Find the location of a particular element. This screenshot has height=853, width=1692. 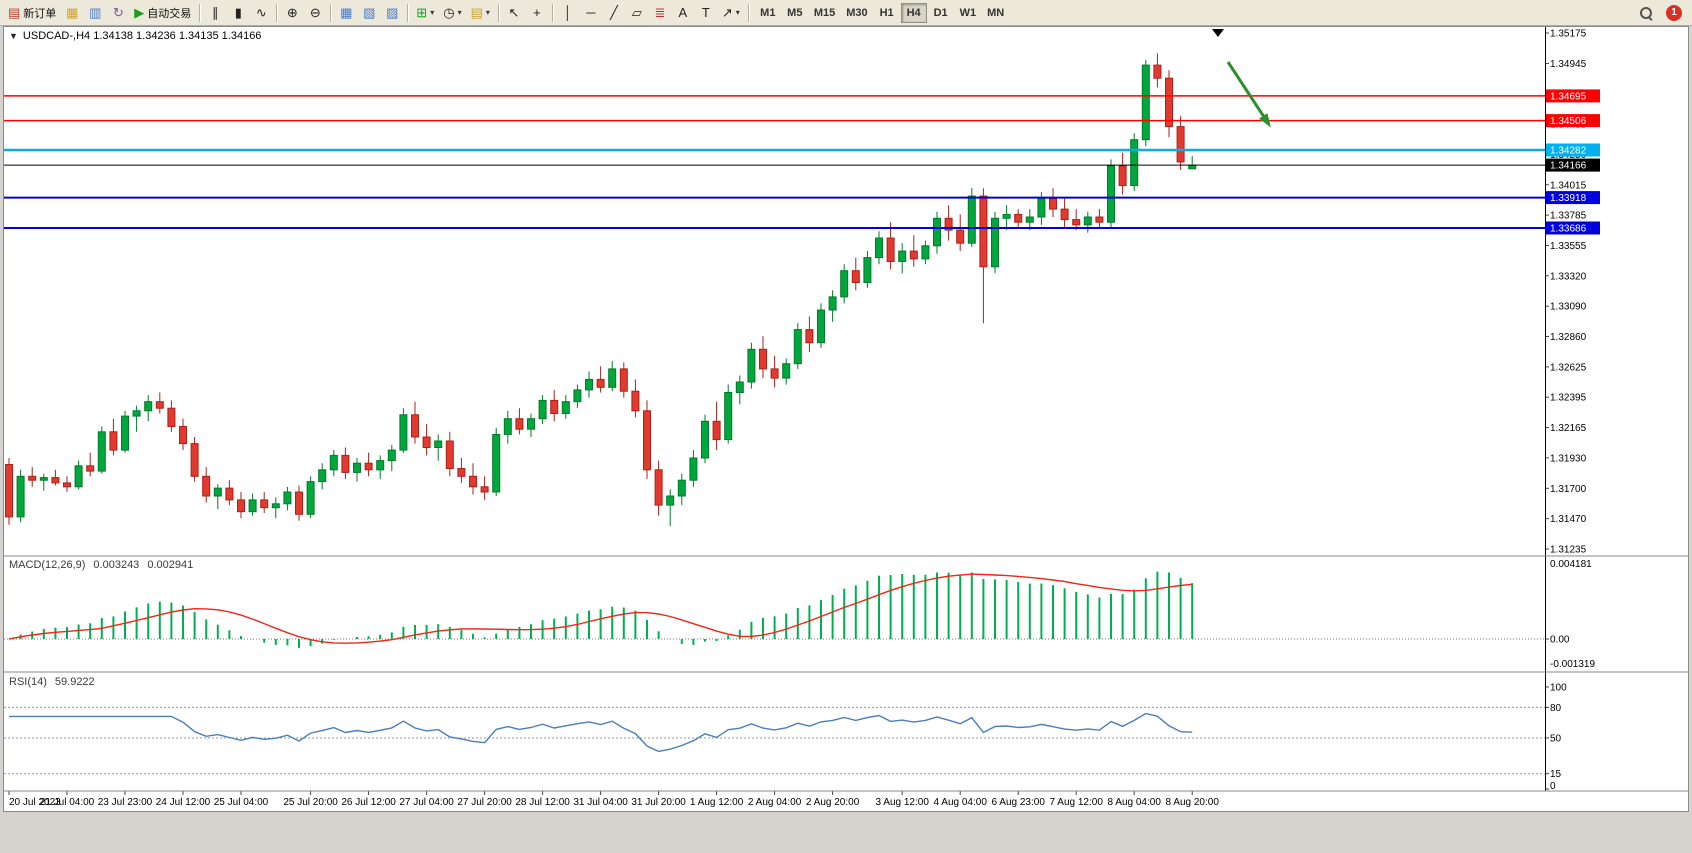

horizontal-line-button: ─ is located at coordinates (591, 13).